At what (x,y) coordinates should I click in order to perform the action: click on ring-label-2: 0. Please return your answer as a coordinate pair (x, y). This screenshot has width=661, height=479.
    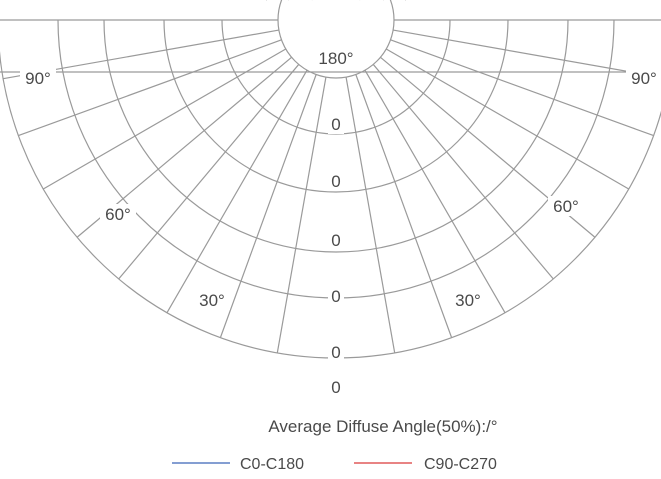
    Looking at the image, I should click on (335, 240).